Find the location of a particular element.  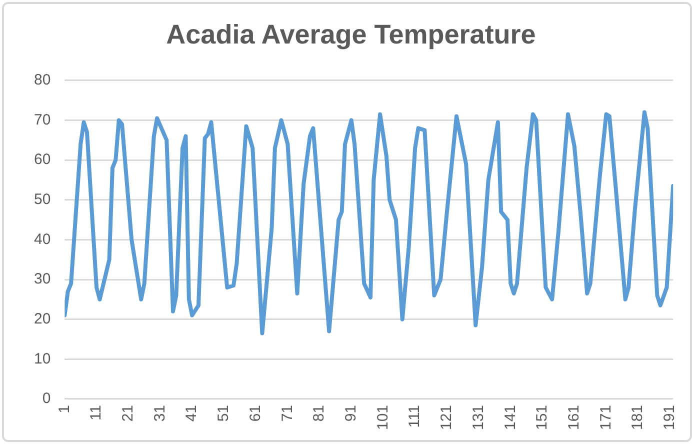

x-tick-label: 11 is located at coordinates (96, 412).